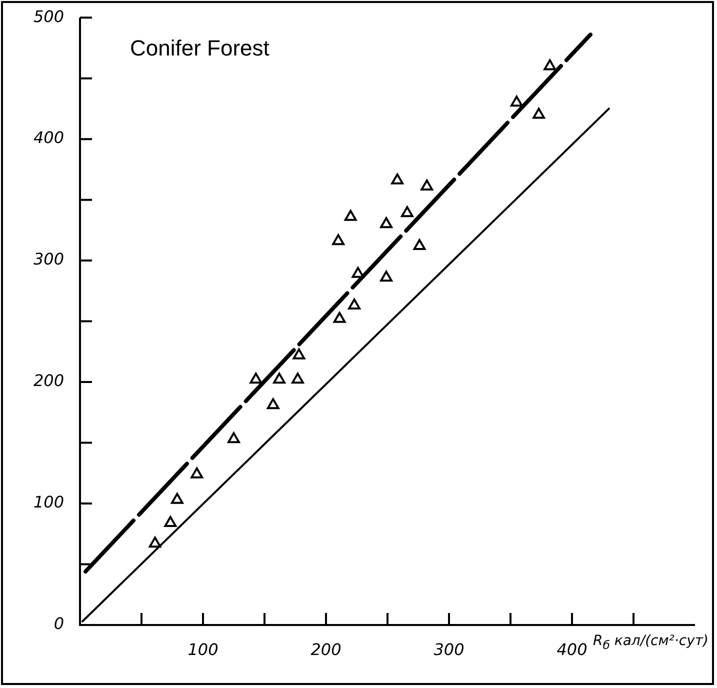 Image resolution: width=717 pixels, height=688 pixels. Describe the element at coordinates (48, 259) in the screenshot. I see `y-tick-label: 300` at that location.